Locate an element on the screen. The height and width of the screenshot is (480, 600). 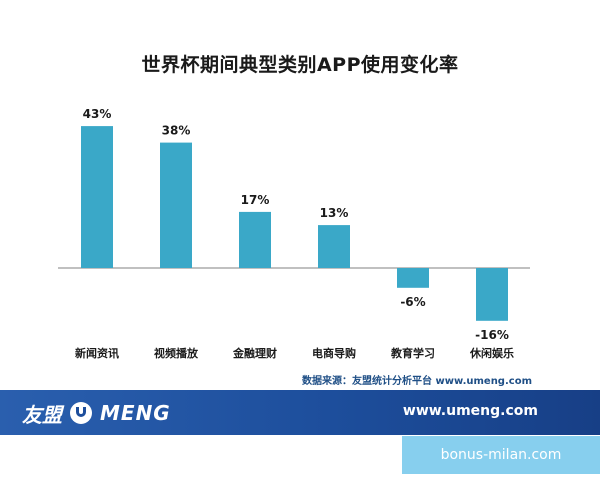
category-label-1: 新闻资讯 is located at coordinates (97, 353).